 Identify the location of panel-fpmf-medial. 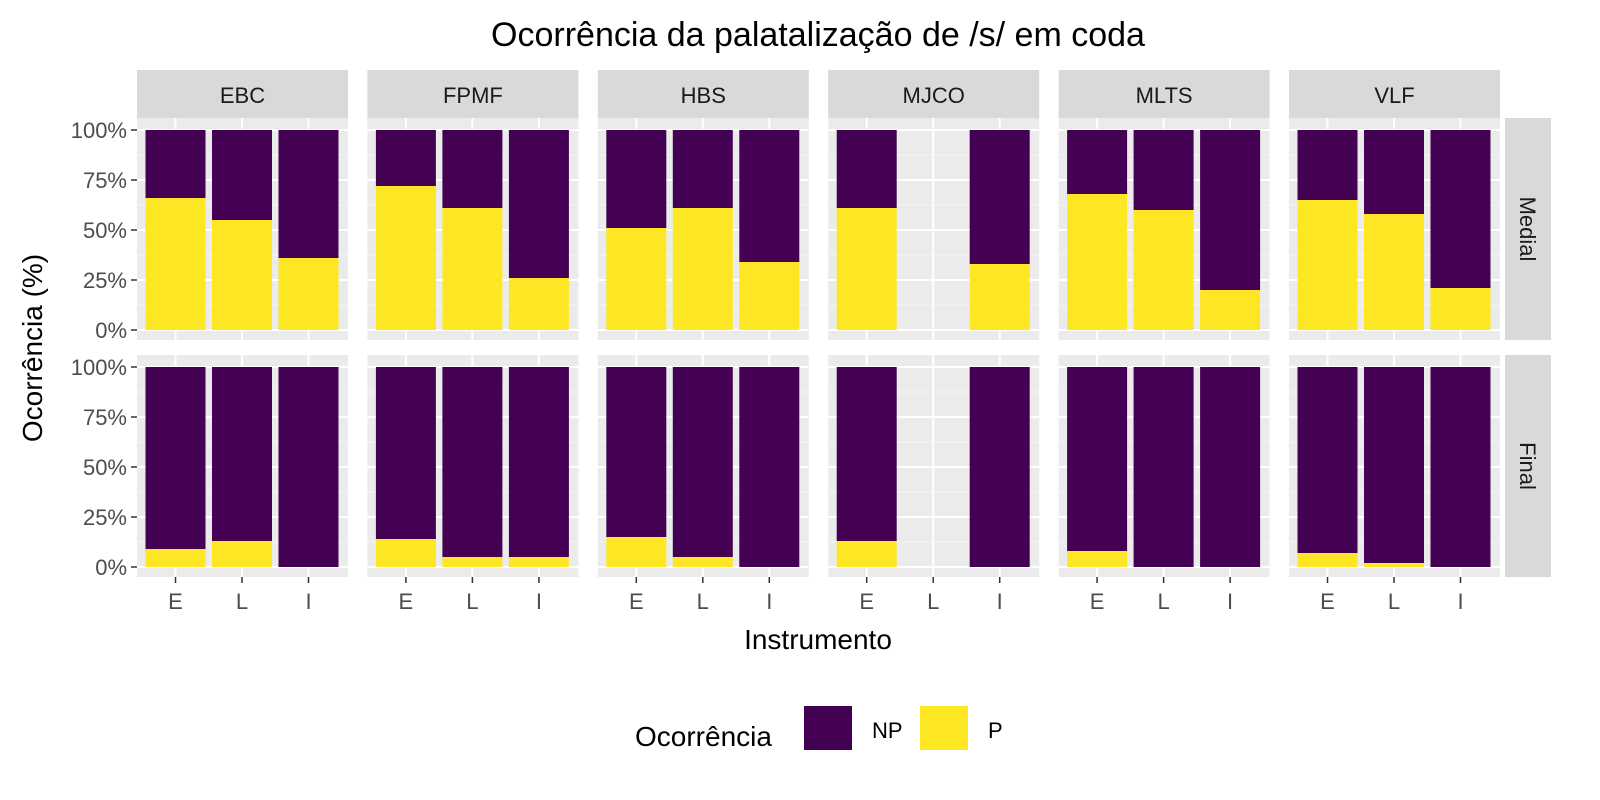
(473, 229).